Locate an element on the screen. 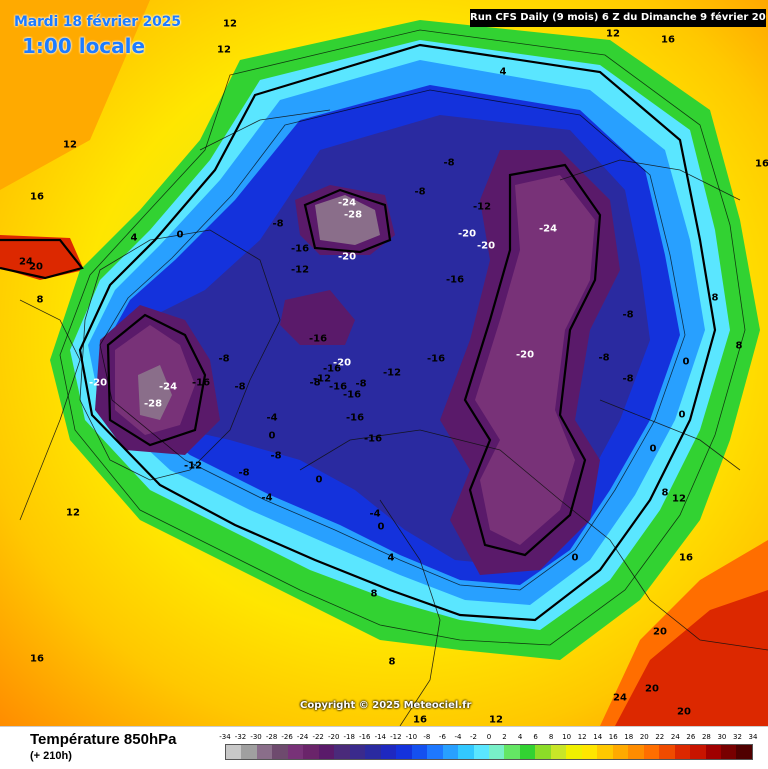 The height and width of the screenshot is (769, 768). legend-tick-label: -14 is located at coordinates (380, 737).